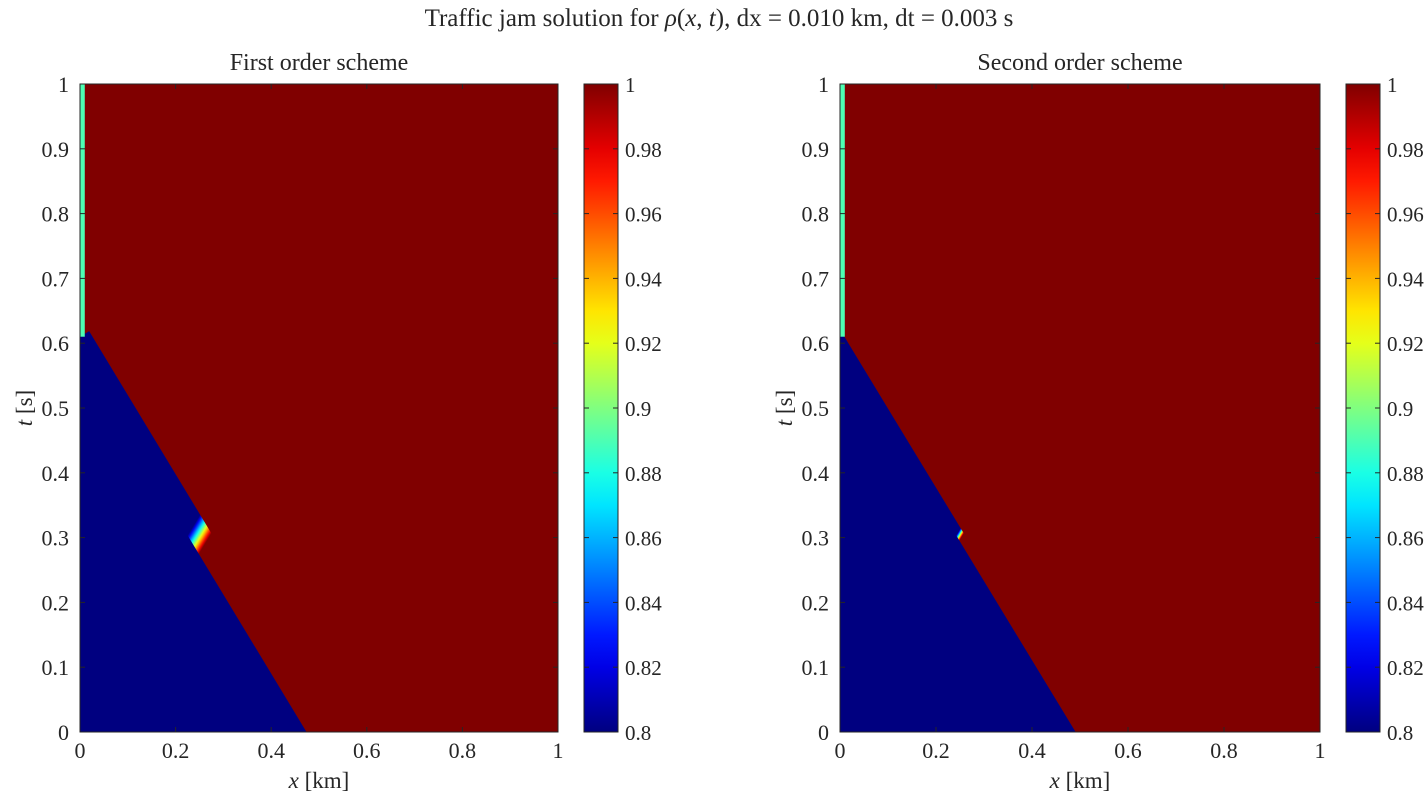  What do you see at coordinates (545, 18) in the screenshot?
I see `figure-title-prefix: Traffic jam solution for` at bounding box center [545, 18].